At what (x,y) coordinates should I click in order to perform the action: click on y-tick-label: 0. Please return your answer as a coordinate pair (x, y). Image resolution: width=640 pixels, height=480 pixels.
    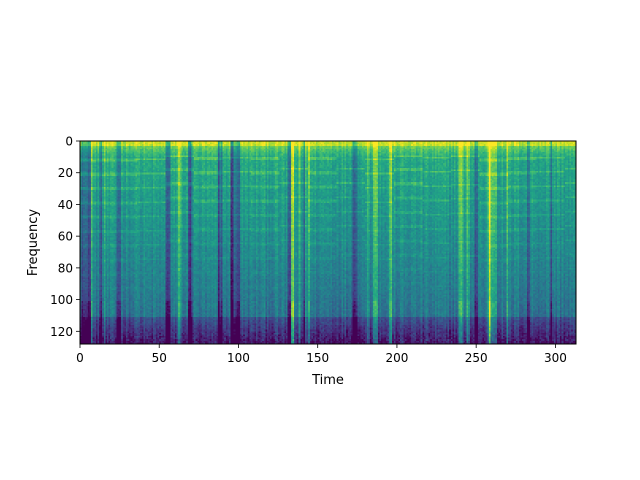
    Looking at the image, I should click on (69, 142).